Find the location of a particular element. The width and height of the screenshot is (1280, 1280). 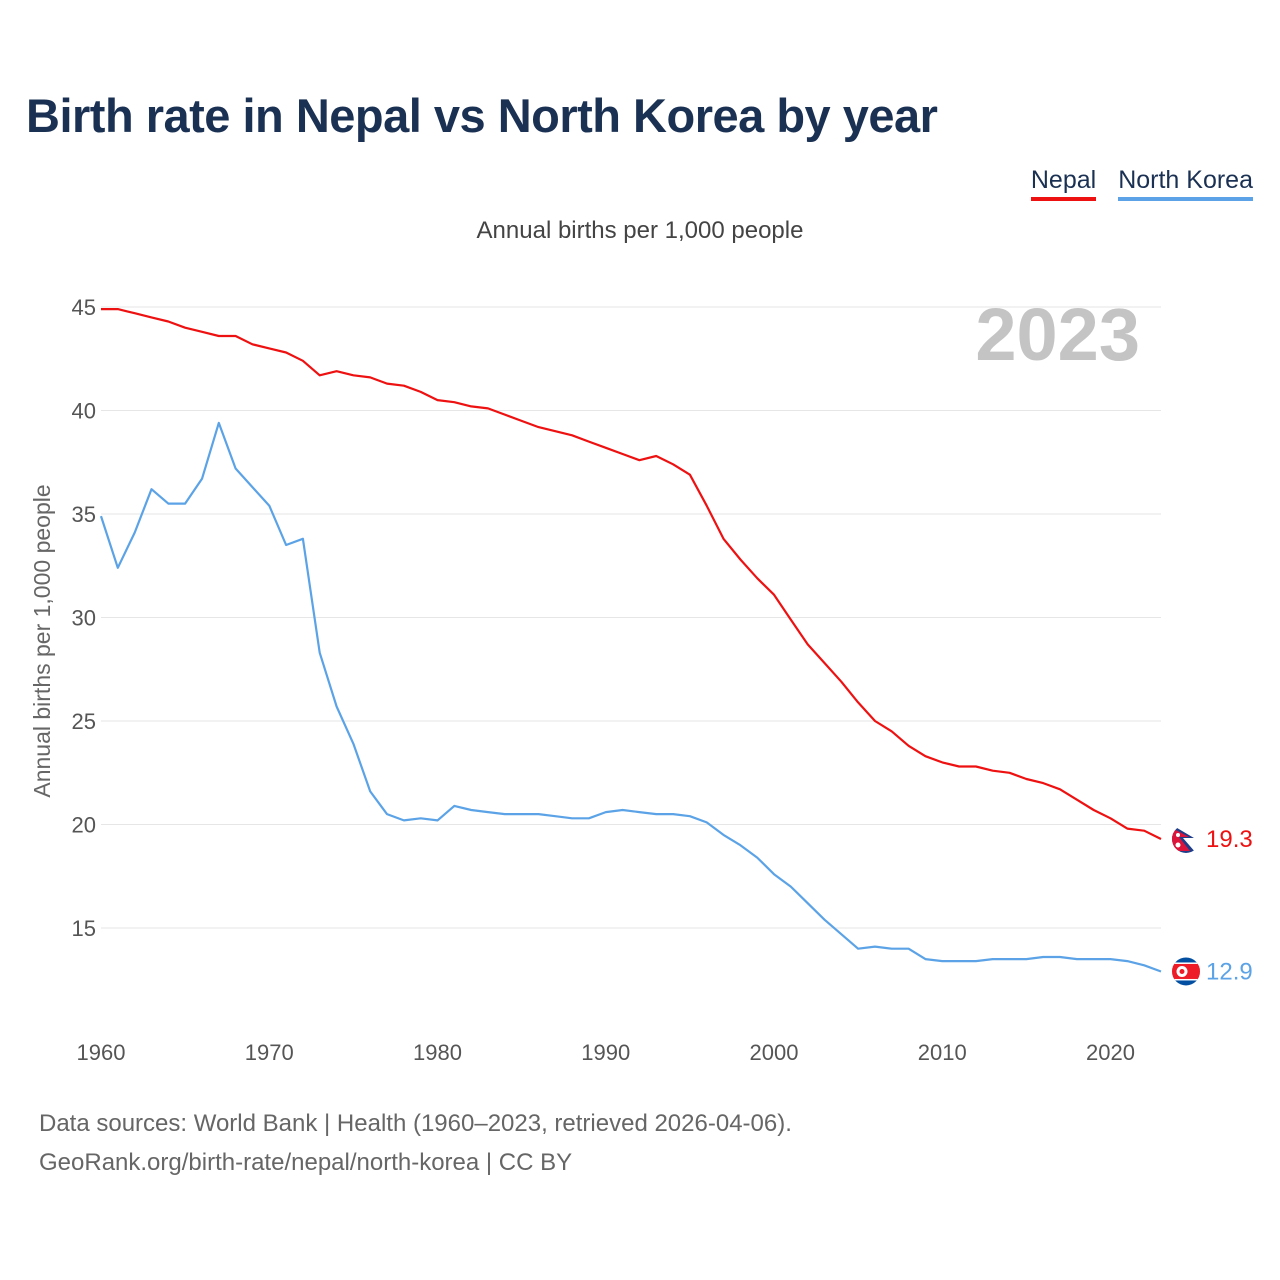

legend: Nepal North Korea is located at coordinates (1141, 183).